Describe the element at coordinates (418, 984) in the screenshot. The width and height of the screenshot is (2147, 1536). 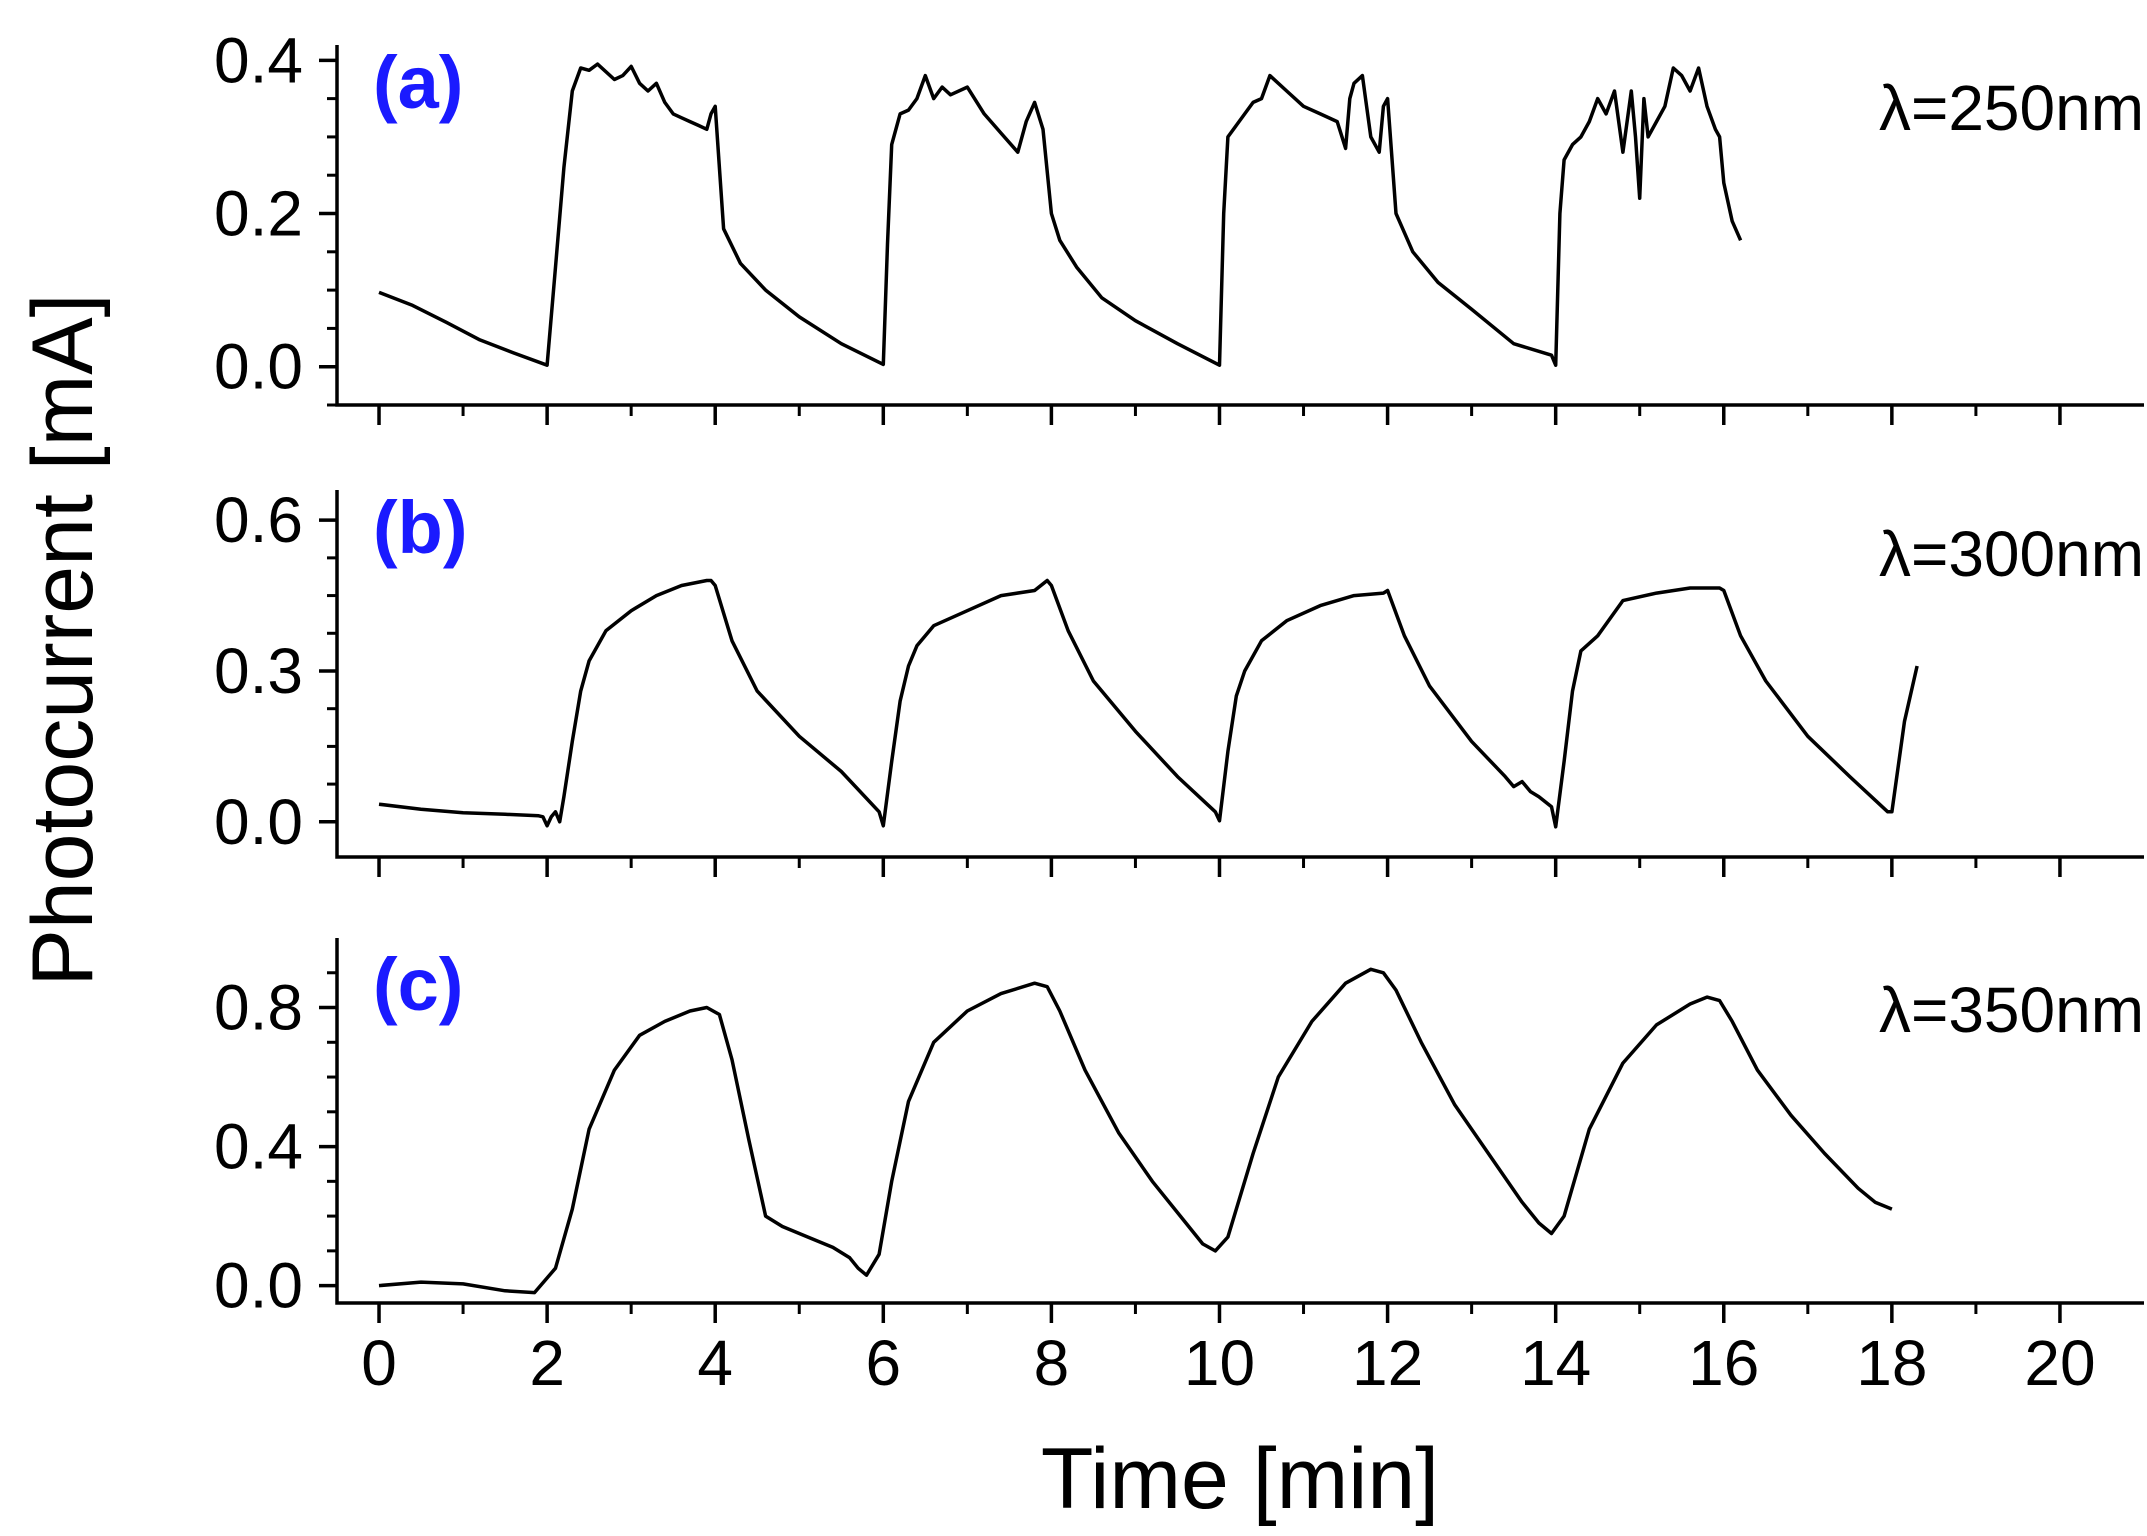
I see `panel-c-label: (c)` at that location.